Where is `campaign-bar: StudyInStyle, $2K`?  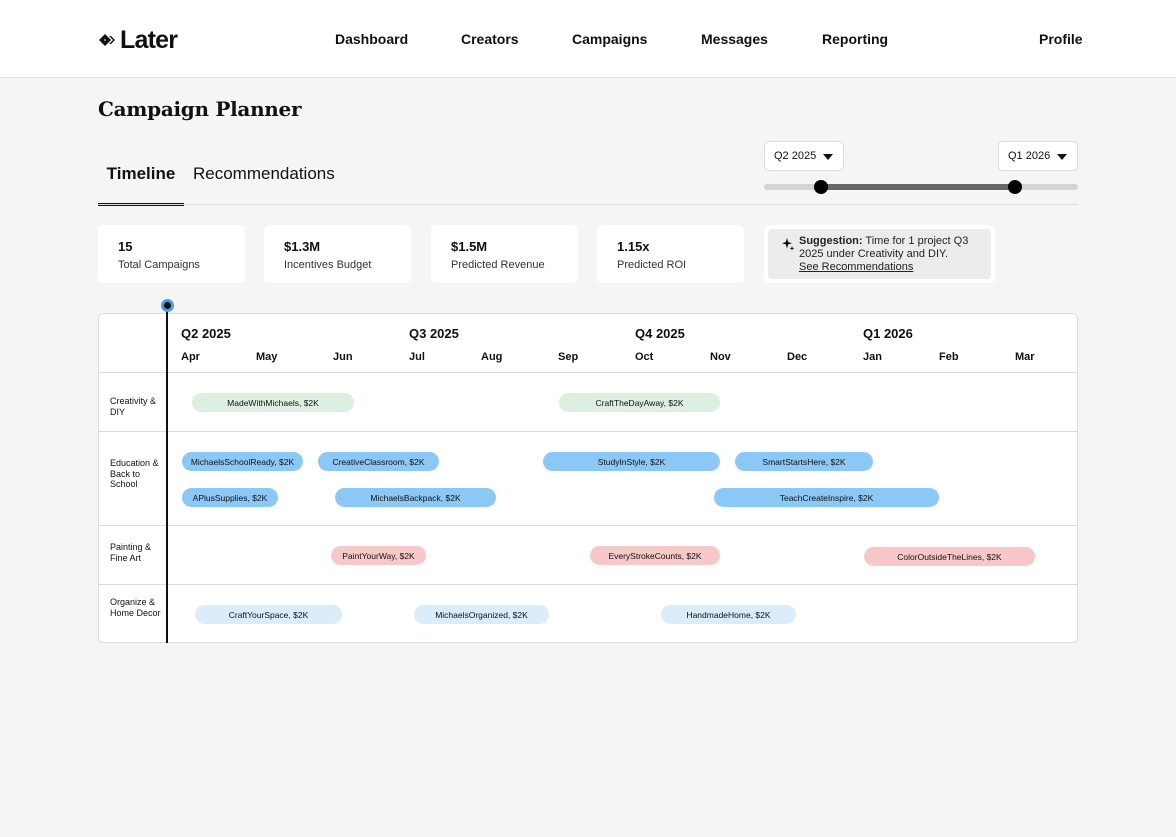 campaign-bar: StudyInStyle, $2K is located at coordinates (631, 461).